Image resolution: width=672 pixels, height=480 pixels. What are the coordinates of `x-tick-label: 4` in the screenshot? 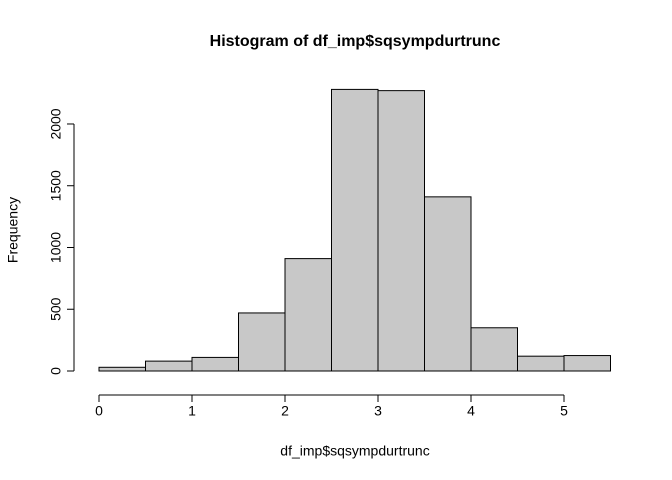 It's located at (471, 411).